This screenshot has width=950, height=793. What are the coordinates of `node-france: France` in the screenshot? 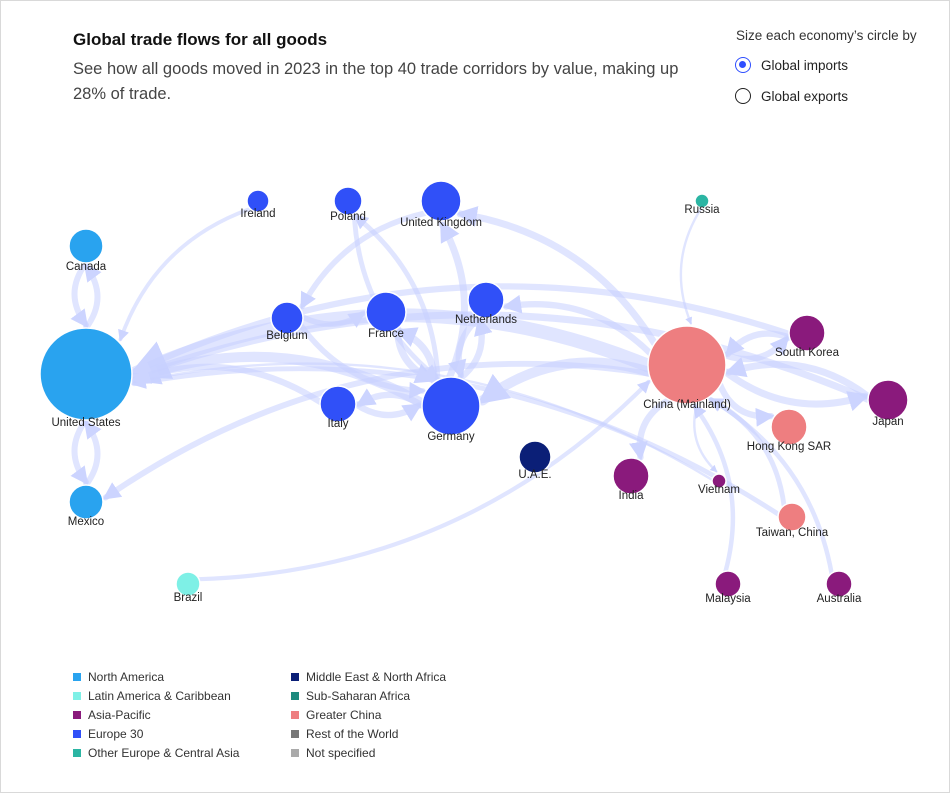 It's located at (386, 315).